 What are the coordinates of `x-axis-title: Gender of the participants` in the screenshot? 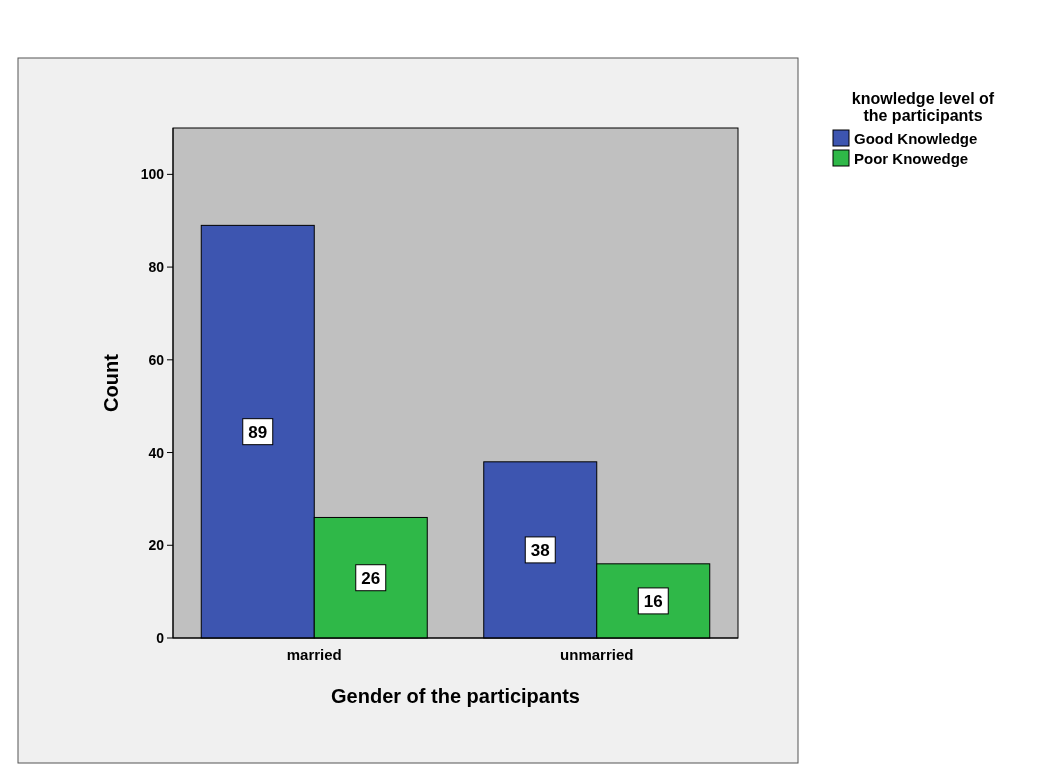 It's located at (455, 696).